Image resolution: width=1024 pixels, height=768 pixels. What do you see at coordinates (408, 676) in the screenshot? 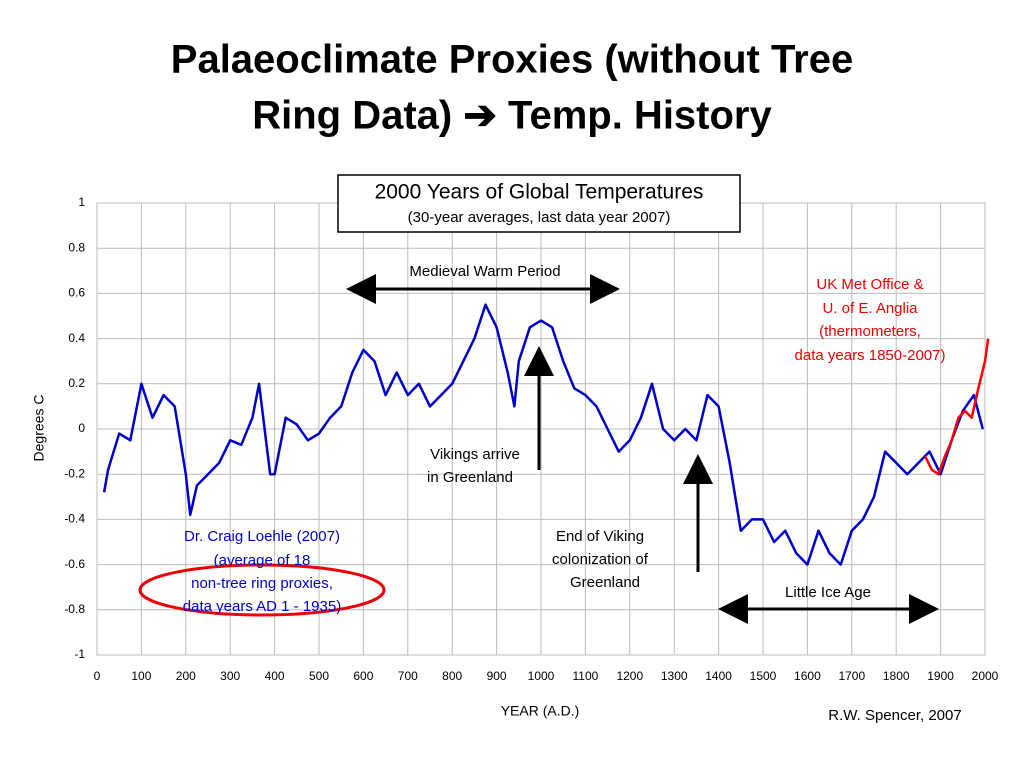
I see `x-tick-label: 700` at bounding box center [408, 676].